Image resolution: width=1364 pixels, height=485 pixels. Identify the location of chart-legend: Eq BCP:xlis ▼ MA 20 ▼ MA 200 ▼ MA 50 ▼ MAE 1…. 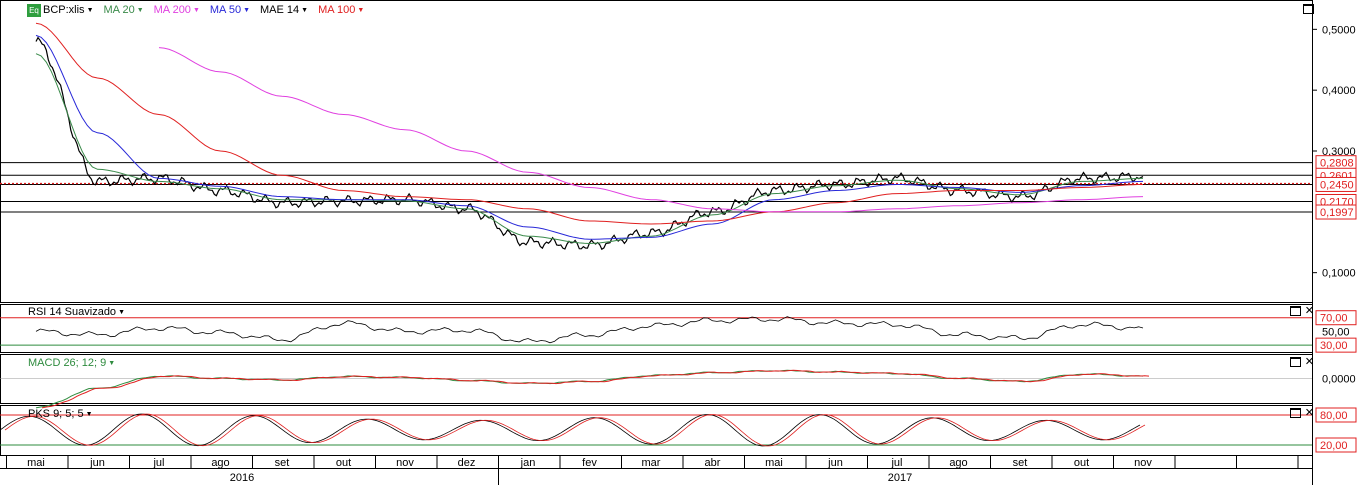
(200, 10).